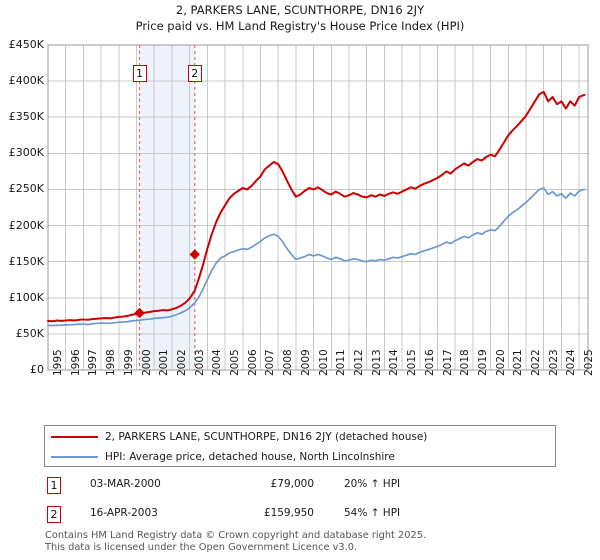 This screenshot has width=600, height=560. Describe the element at coordinates (54, 514) in the screenshot. I see `transaction-badge: 2` at that location.